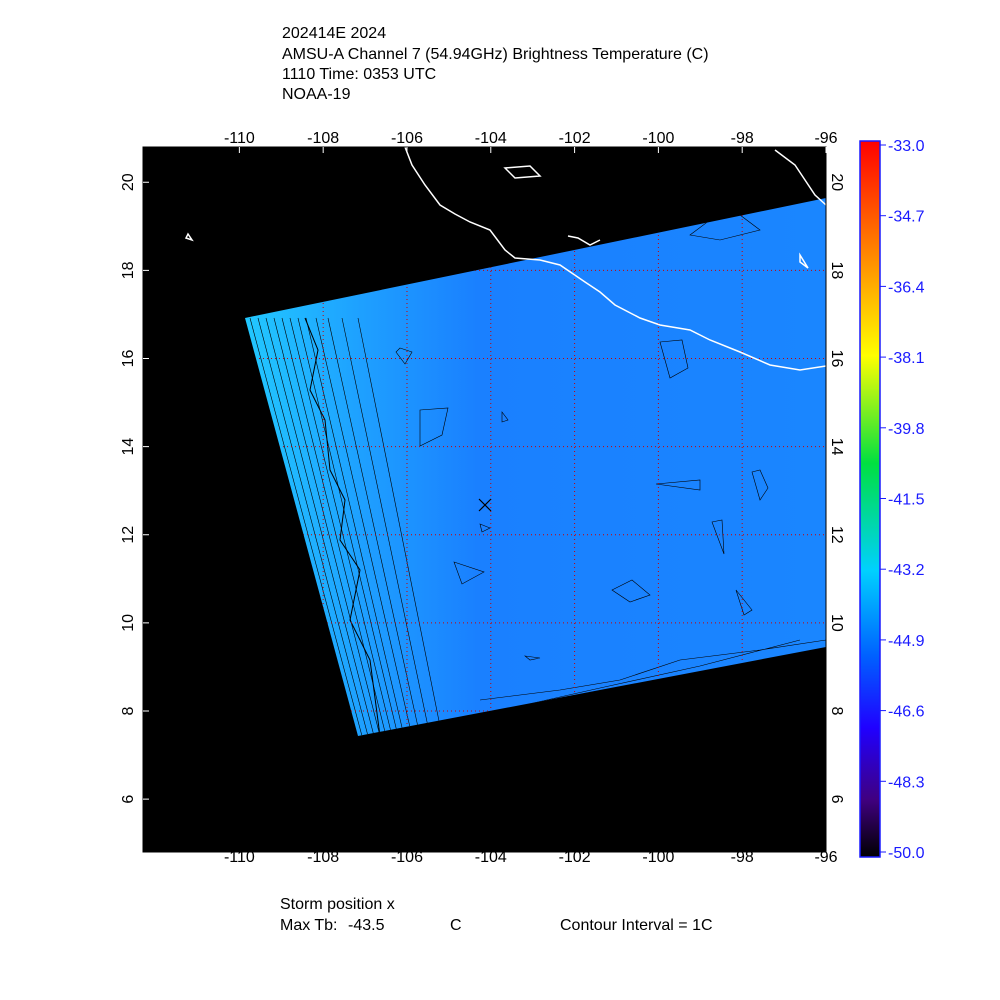 The width and height of the screenshot is (1000, 1000). Describe the element at coordinates (128, 447) in the screenshot. I see `y-tick-label-left: 14` at that location.